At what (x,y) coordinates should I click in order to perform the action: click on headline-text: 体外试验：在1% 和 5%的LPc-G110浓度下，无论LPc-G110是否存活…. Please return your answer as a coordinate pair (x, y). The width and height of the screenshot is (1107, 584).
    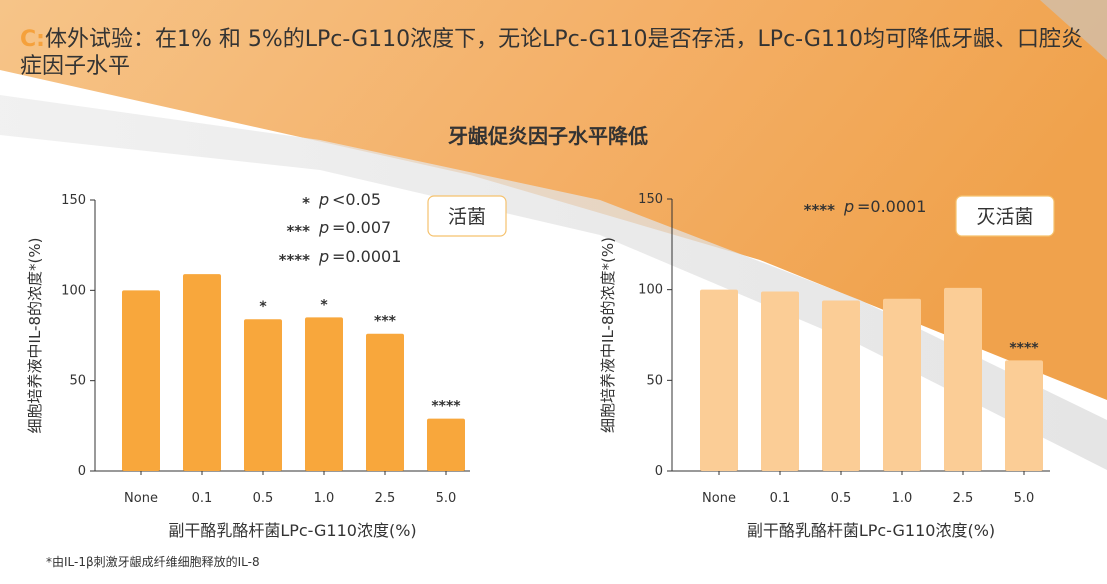
    Looking at the image, I should click on (551, 53).